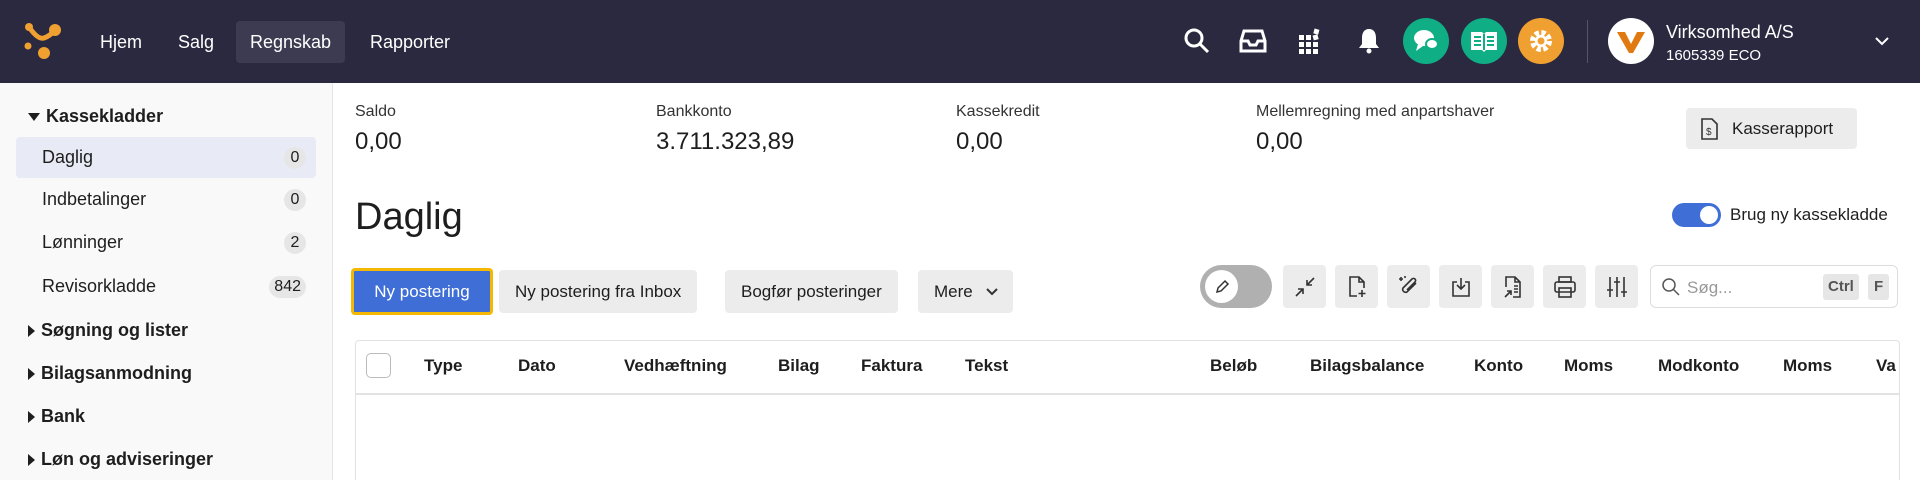  Describe the element at coordinates (799, 365) in the screenshot. I see `column-header-bilag: Bilag` at that location.